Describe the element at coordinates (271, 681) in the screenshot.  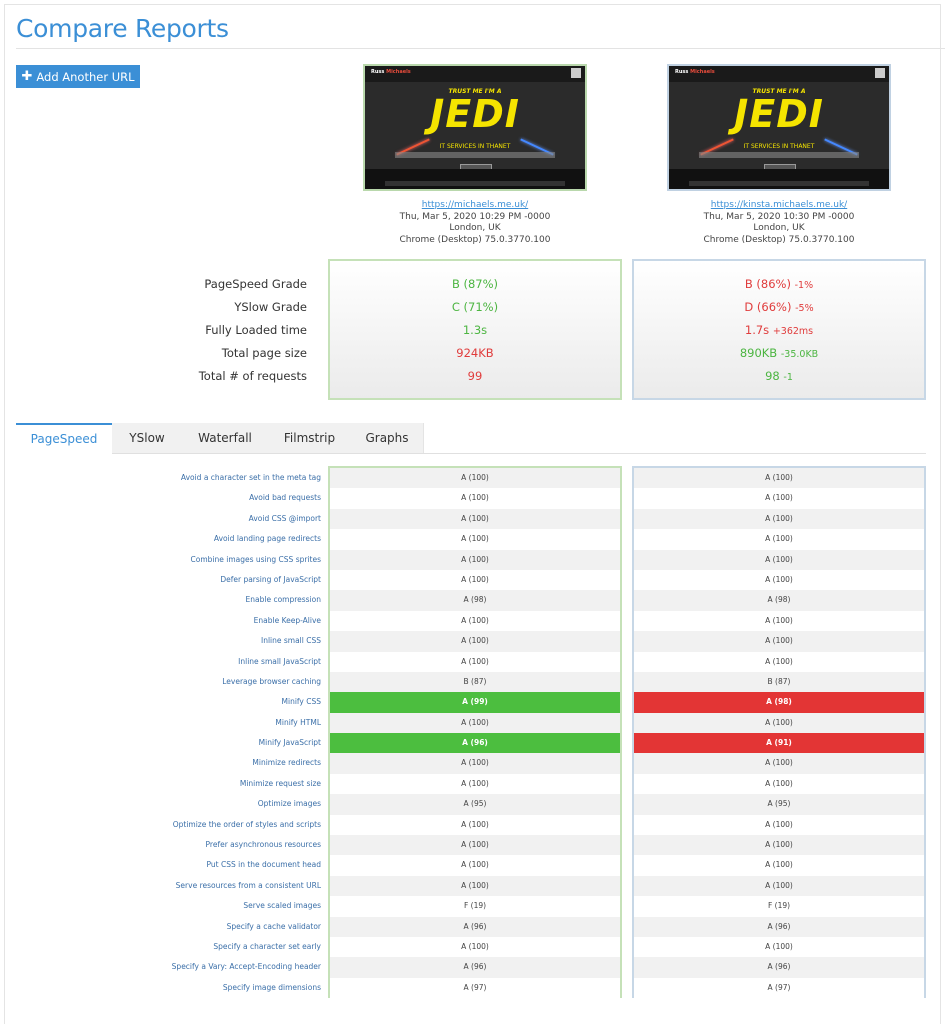
I see `rule-name: Leverage browser caching` at that location.